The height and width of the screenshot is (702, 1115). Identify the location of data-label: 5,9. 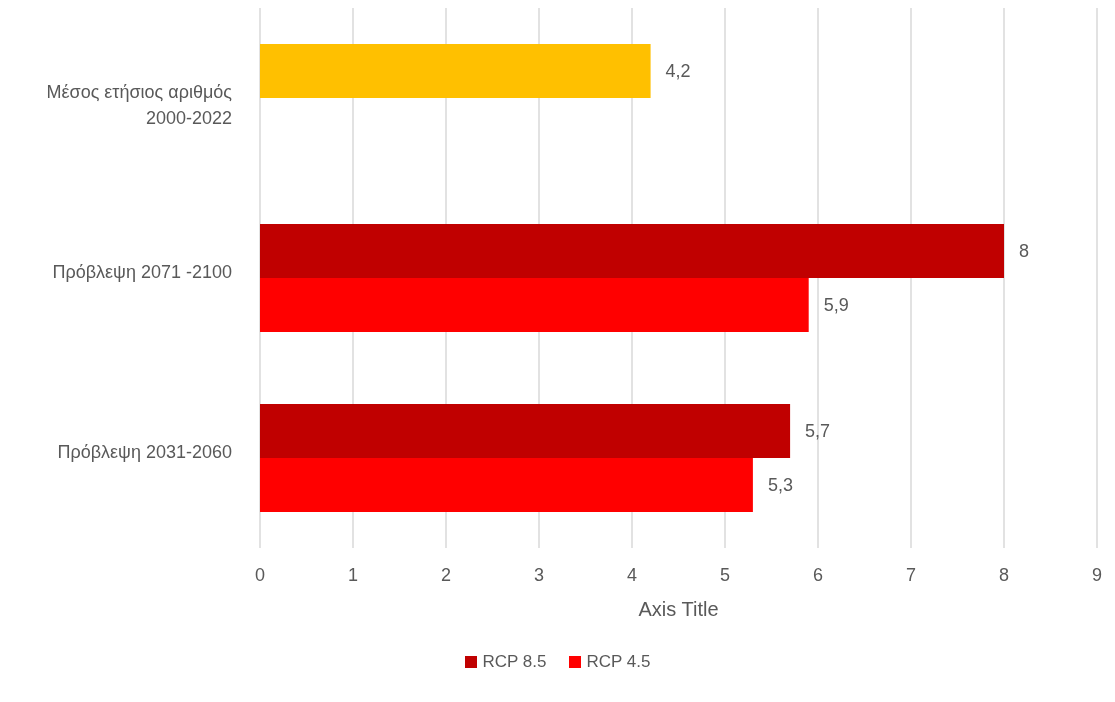
(836, 305).